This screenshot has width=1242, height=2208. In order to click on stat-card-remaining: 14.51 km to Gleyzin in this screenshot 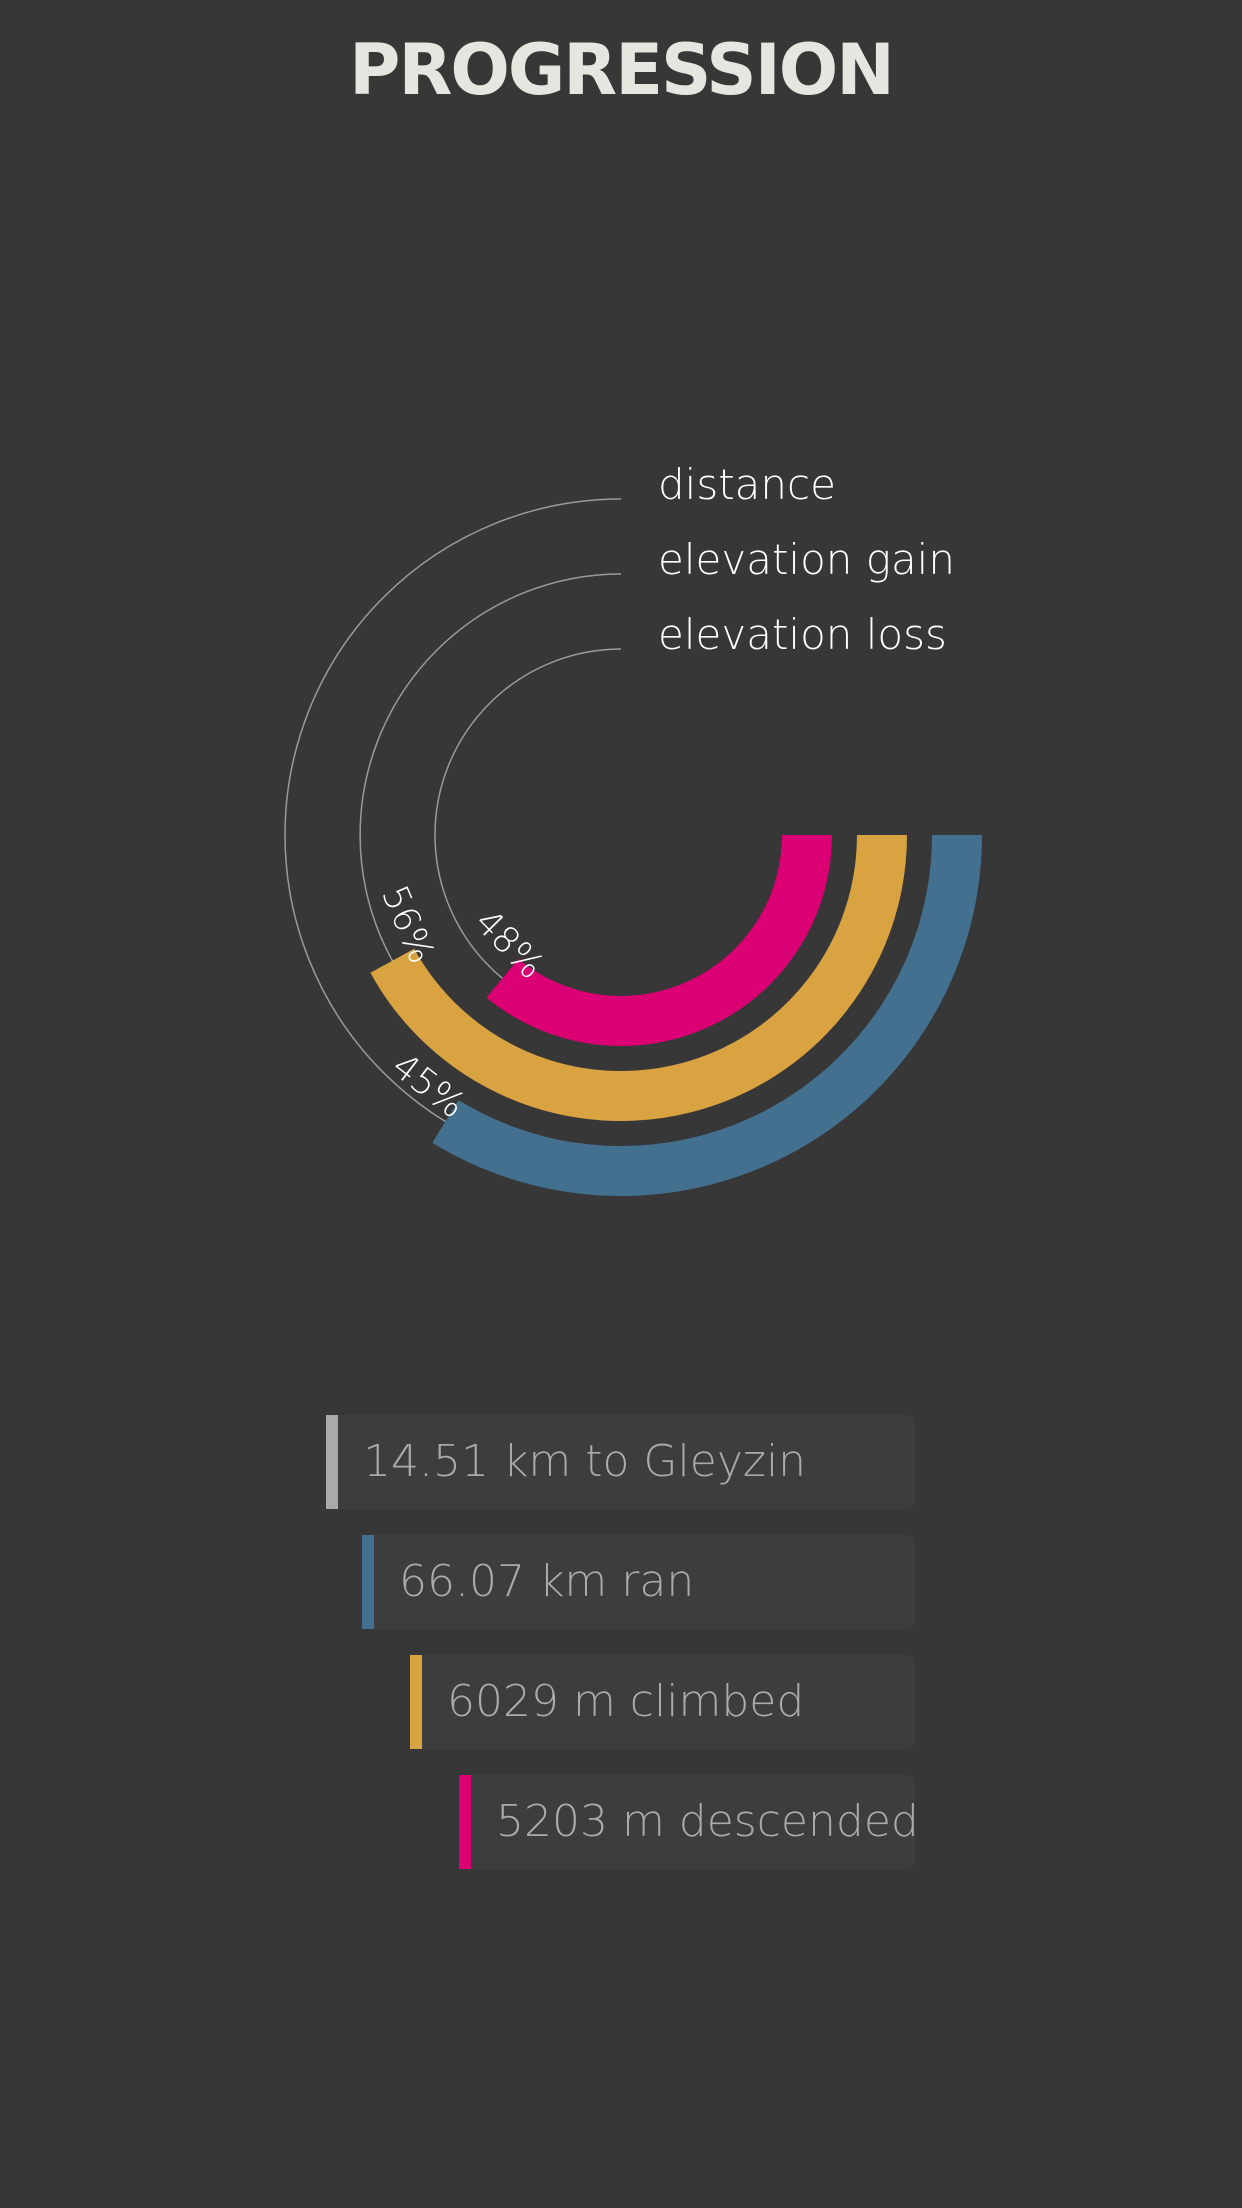, I will do `click(620, 1462)`.